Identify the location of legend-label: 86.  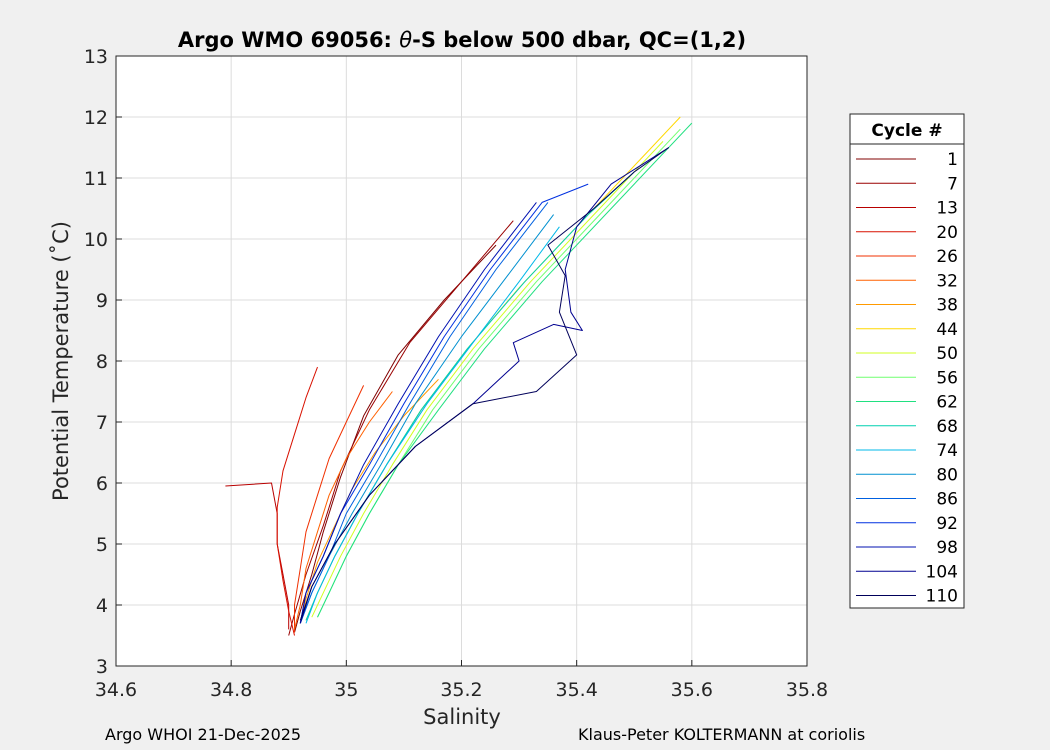
(947, 500).